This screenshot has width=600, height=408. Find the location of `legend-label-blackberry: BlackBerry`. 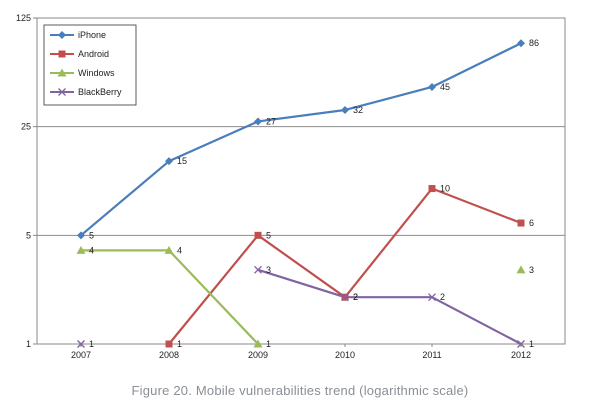

legend-label-blackberry: BlackBerry is located at coordinates (100, 92).